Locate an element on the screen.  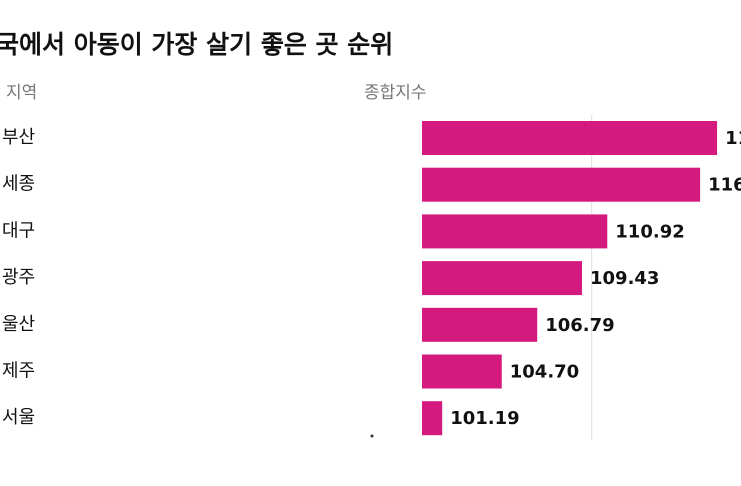
category-label: 서울 is located at coordinates (18, 417).